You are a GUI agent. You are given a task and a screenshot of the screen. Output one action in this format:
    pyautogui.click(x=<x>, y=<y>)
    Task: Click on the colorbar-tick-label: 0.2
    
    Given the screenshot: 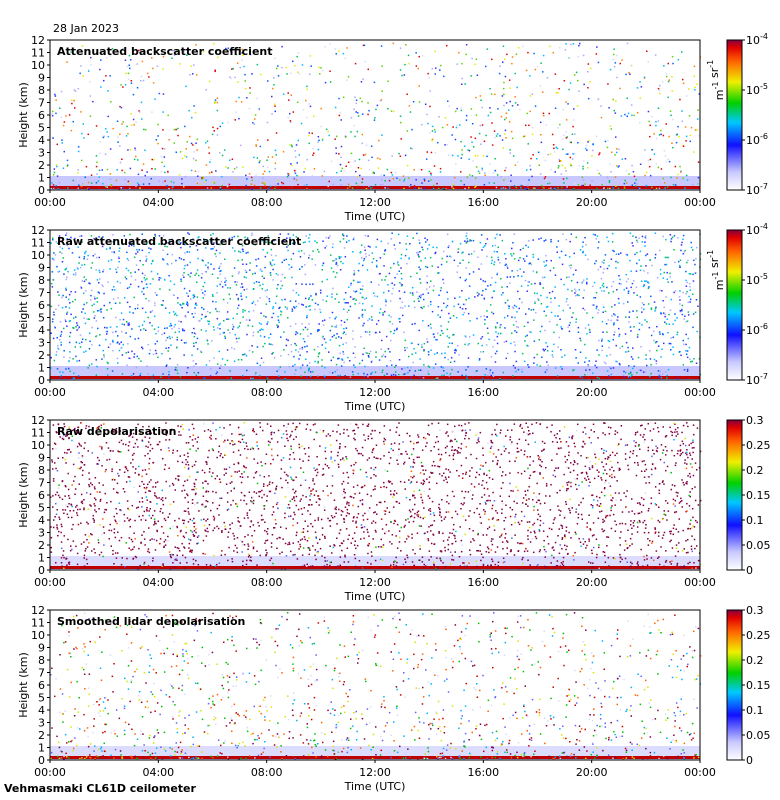 What is the action you would take?
    pyautogui.click(x=755, y=470)
    